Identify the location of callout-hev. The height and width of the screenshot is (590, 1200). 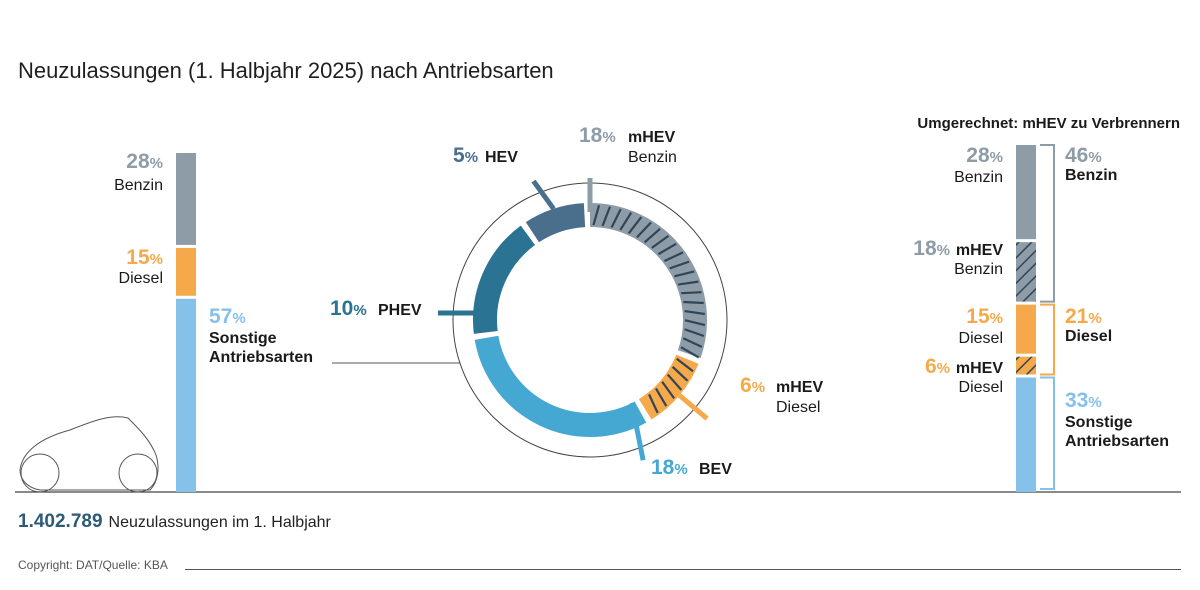
(543, 195).